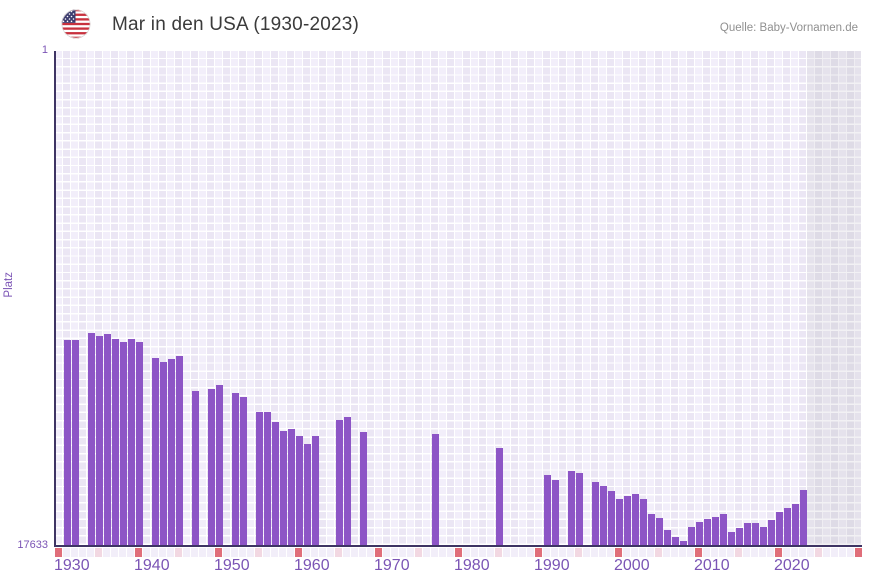  What do you see at coordinates (362, 552) in the screenshot?
I see `x-tick-cell-1968` at bounding box center [362, 552].